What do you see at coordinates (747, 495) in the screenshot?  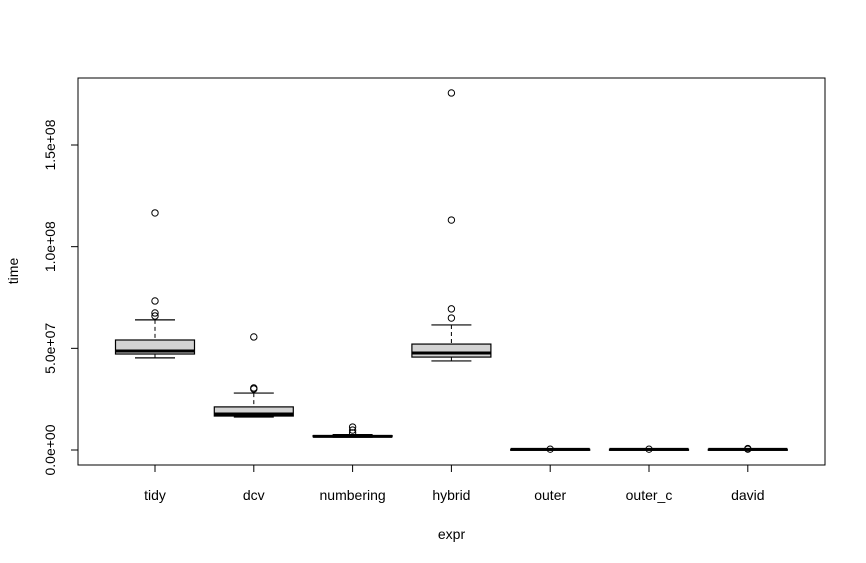 I see `x-tick-label: david` at bounding box center [747, 495].